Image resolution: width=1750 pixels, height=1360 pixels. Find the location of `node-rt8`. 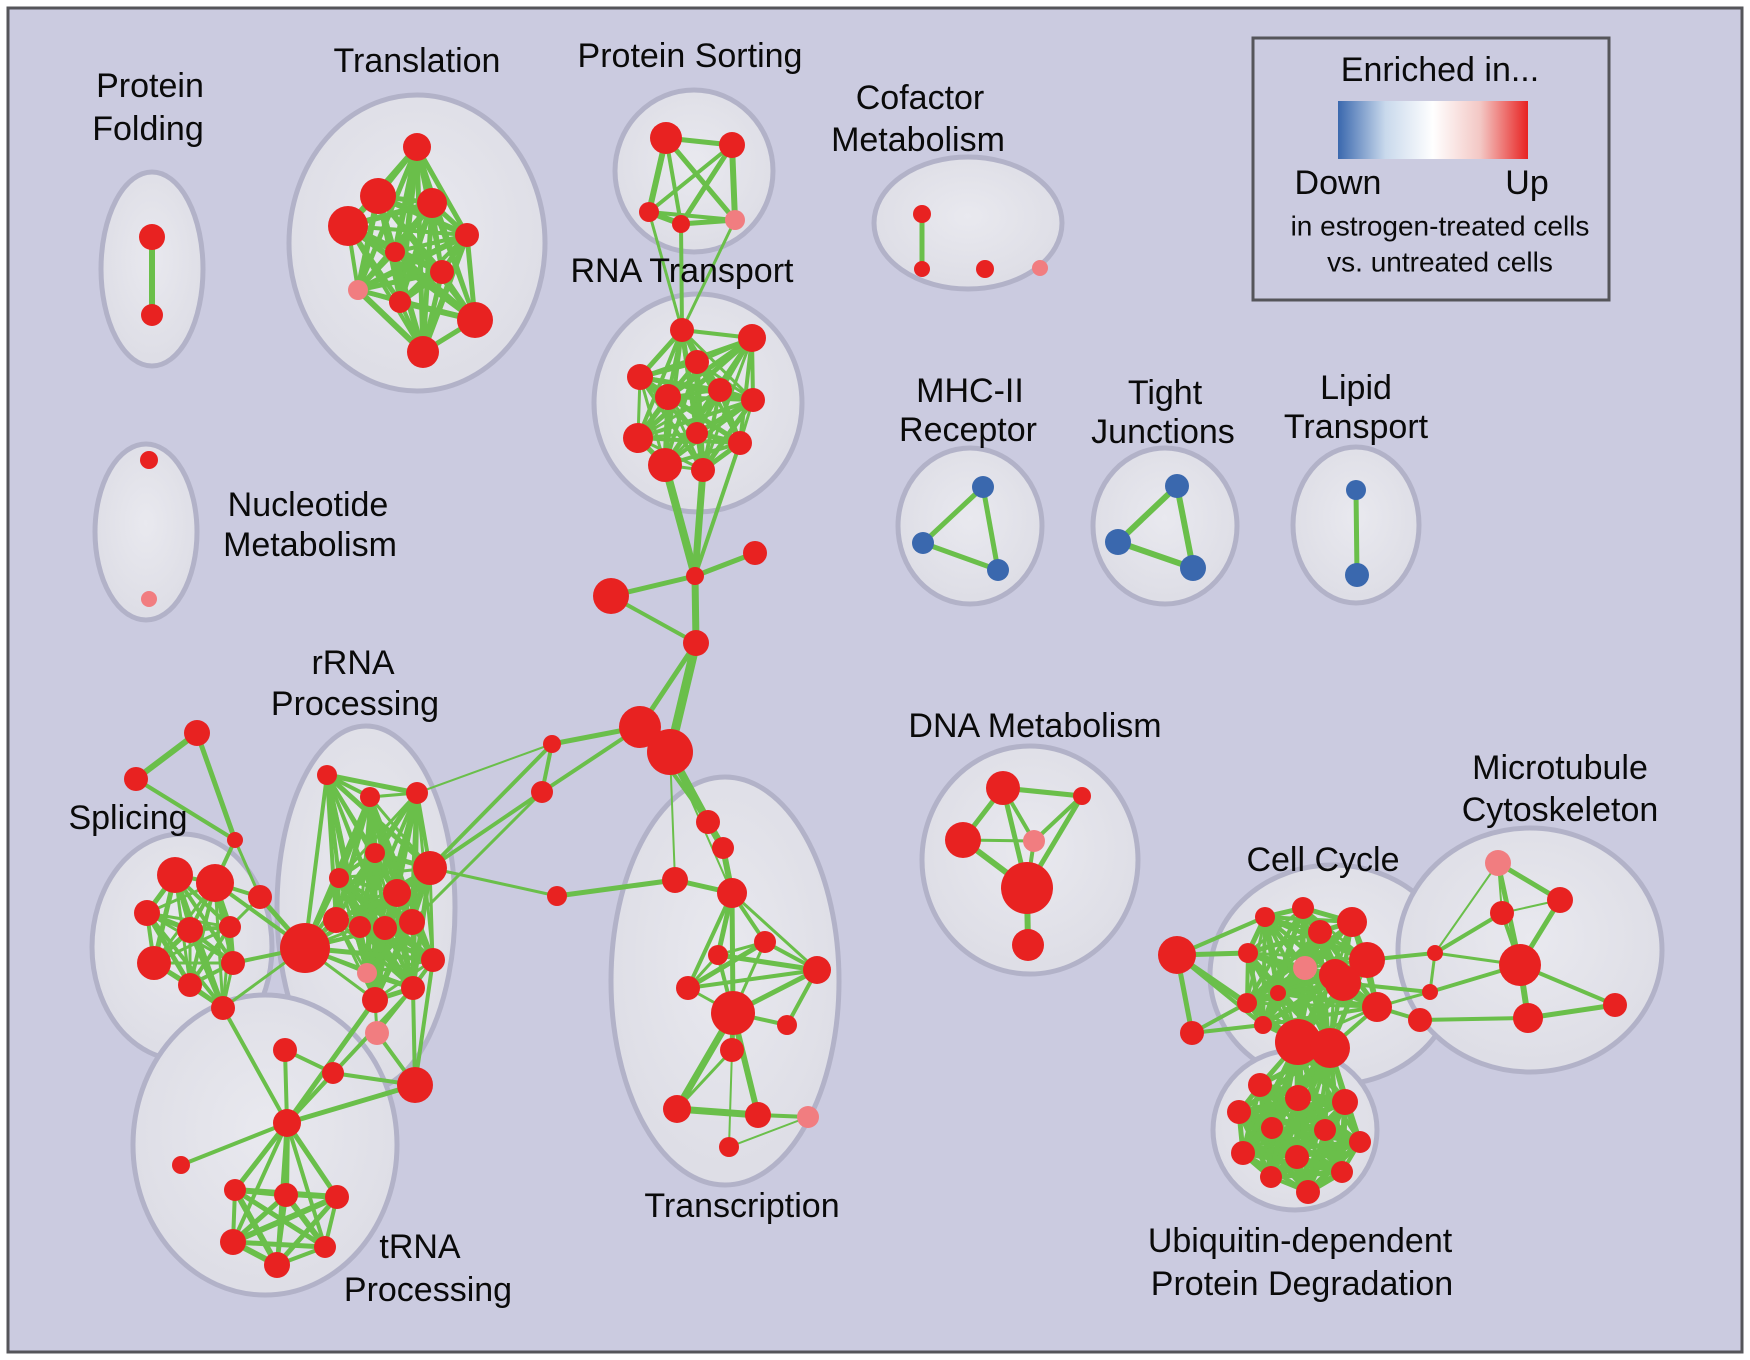

node-rt8 is located at coordinates (697, 433).